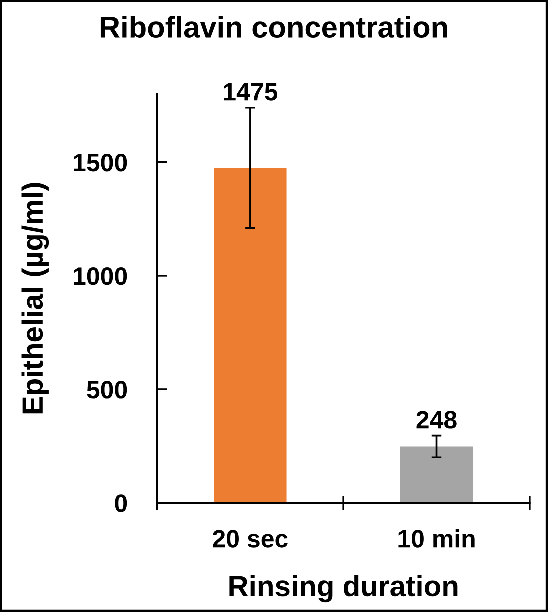 The width and height of the screenshot is (548, 612). What do you see at coordinates (250, 539) in the screenshot?
I see `x-tick-label: 20 sec` at bounding box center [250, 539].